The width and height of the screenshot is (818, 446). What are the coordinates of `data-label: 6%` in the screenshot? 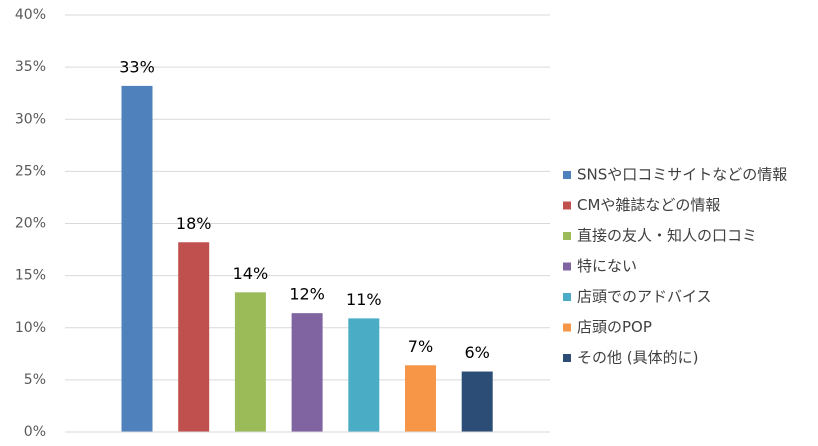 It's located at (477, 352).